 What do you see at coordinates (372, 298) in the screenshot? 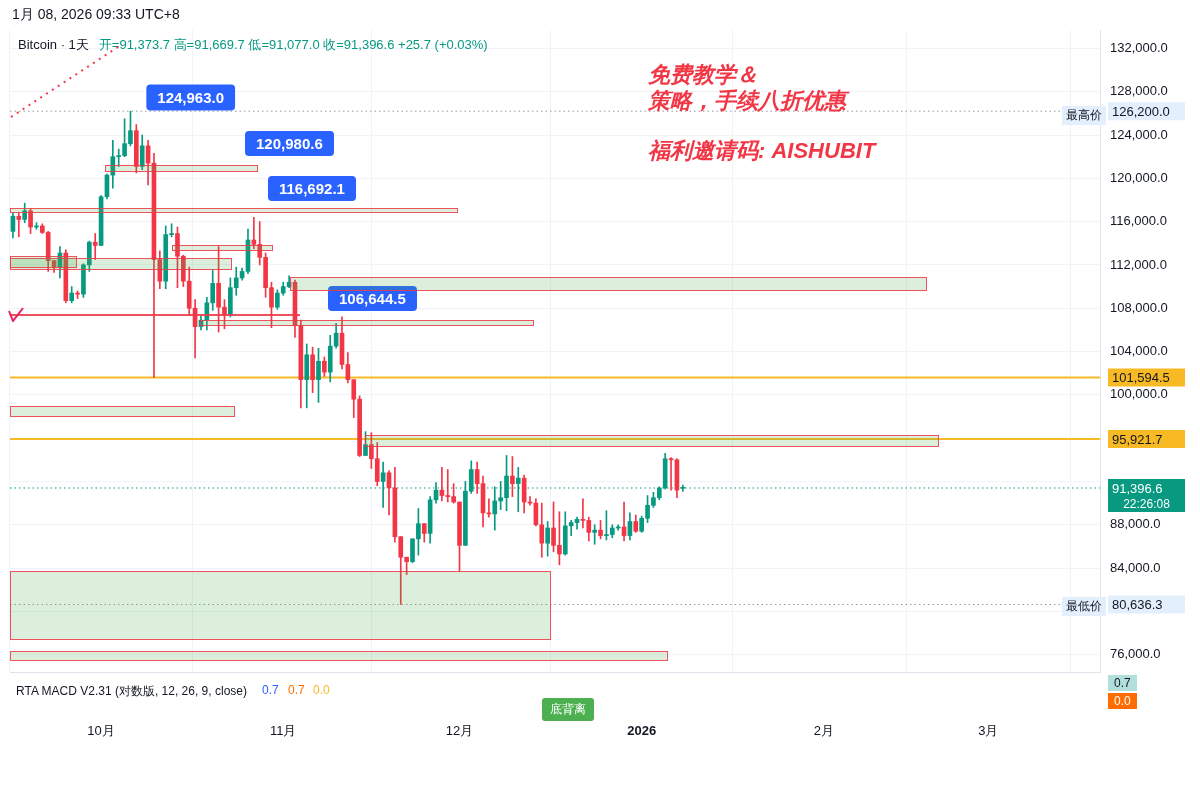
I see `annotation: 106,644.5` at bounding box center [372, 298].